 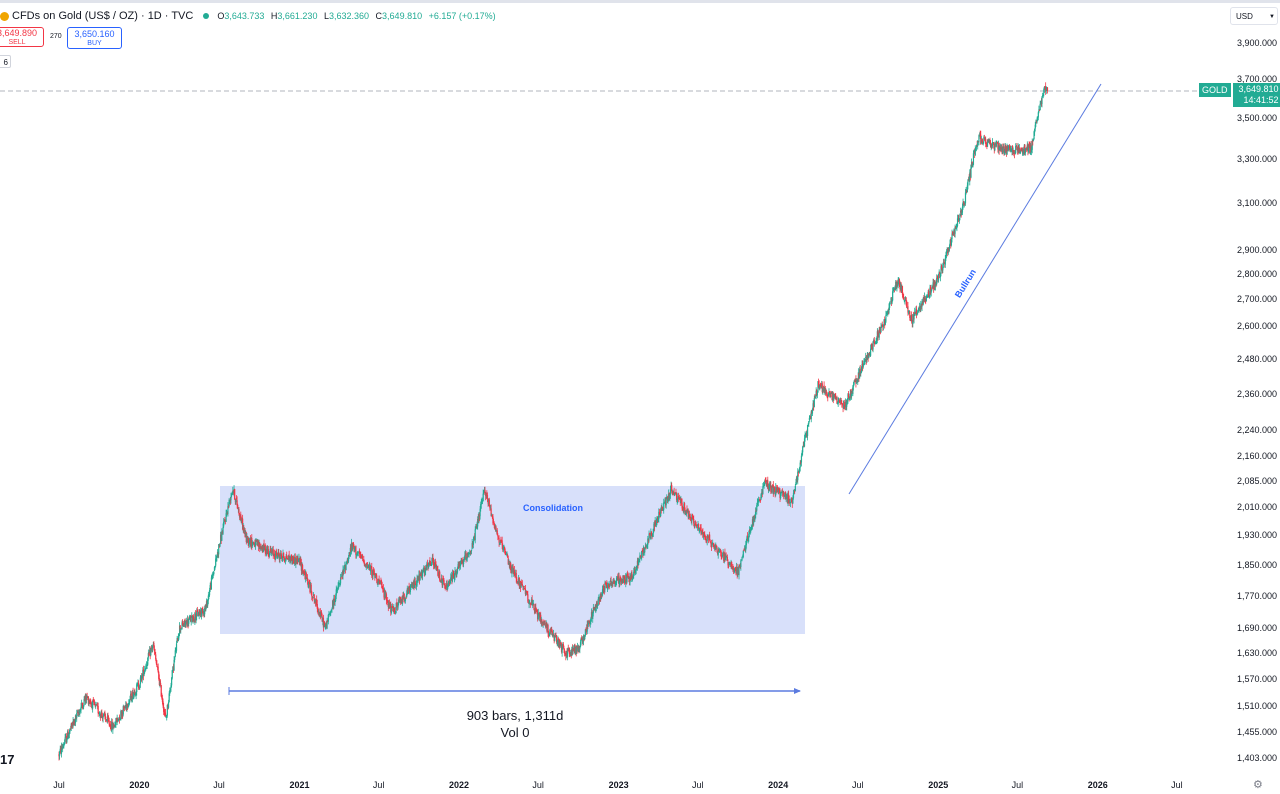 What do you see at coordinates (5, 61) in the screenshot?
I see `indicators-toggle: 6` at bounding box center [5, 61].